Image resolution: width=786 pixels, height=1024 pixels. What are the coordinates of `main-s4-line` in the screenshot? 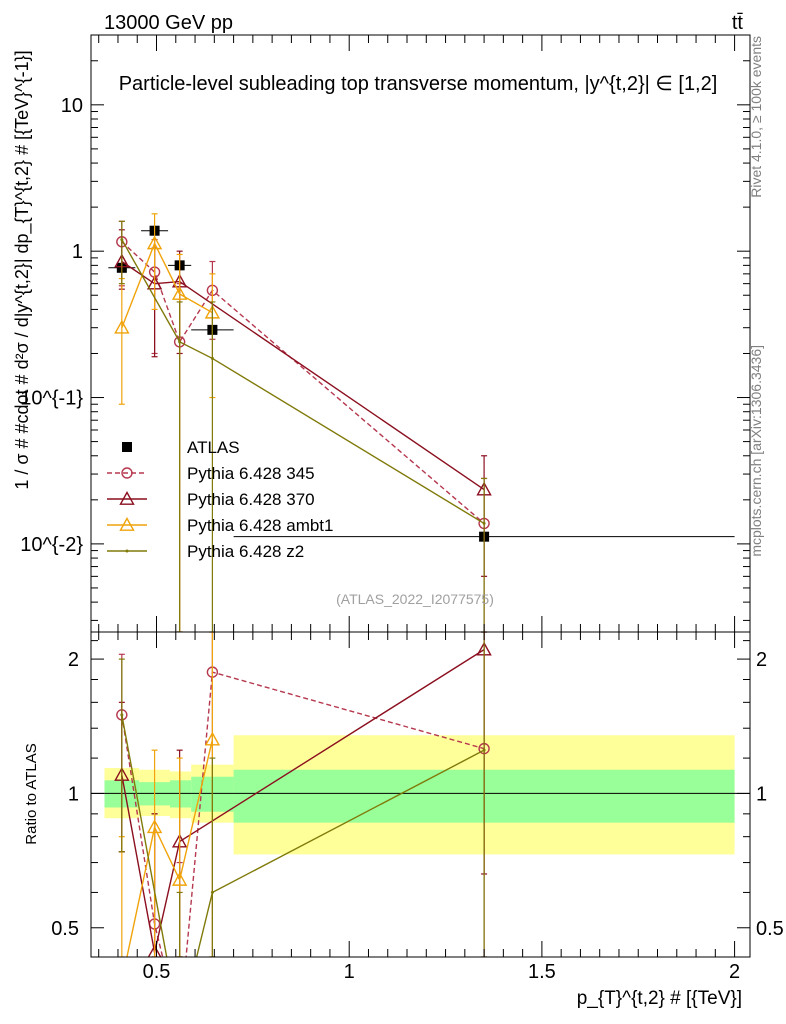 It's located at (303, 382).